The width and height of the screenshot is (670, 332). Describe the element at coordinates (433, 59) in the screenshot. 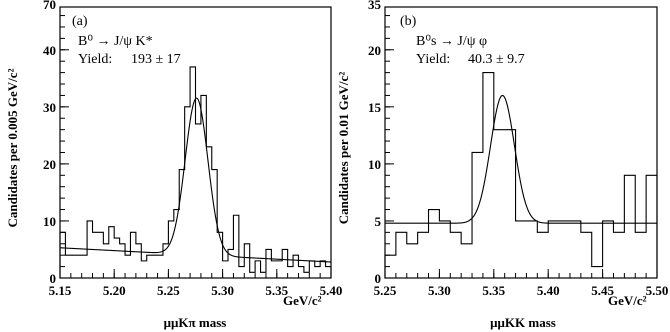

I see `panel-b-yield-label: Yield:` at that location.